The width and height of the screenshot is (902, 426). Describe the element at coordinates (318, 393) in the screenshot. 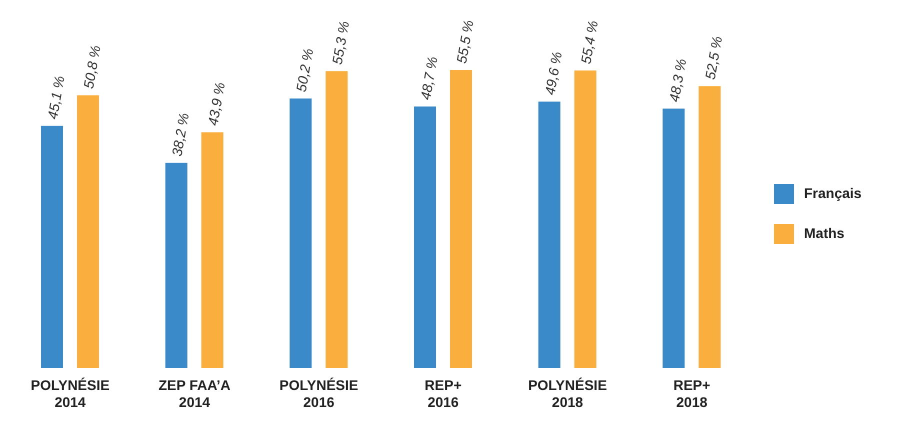

I see `x-tick-label: POLYNÉSIE 2016` at that location.